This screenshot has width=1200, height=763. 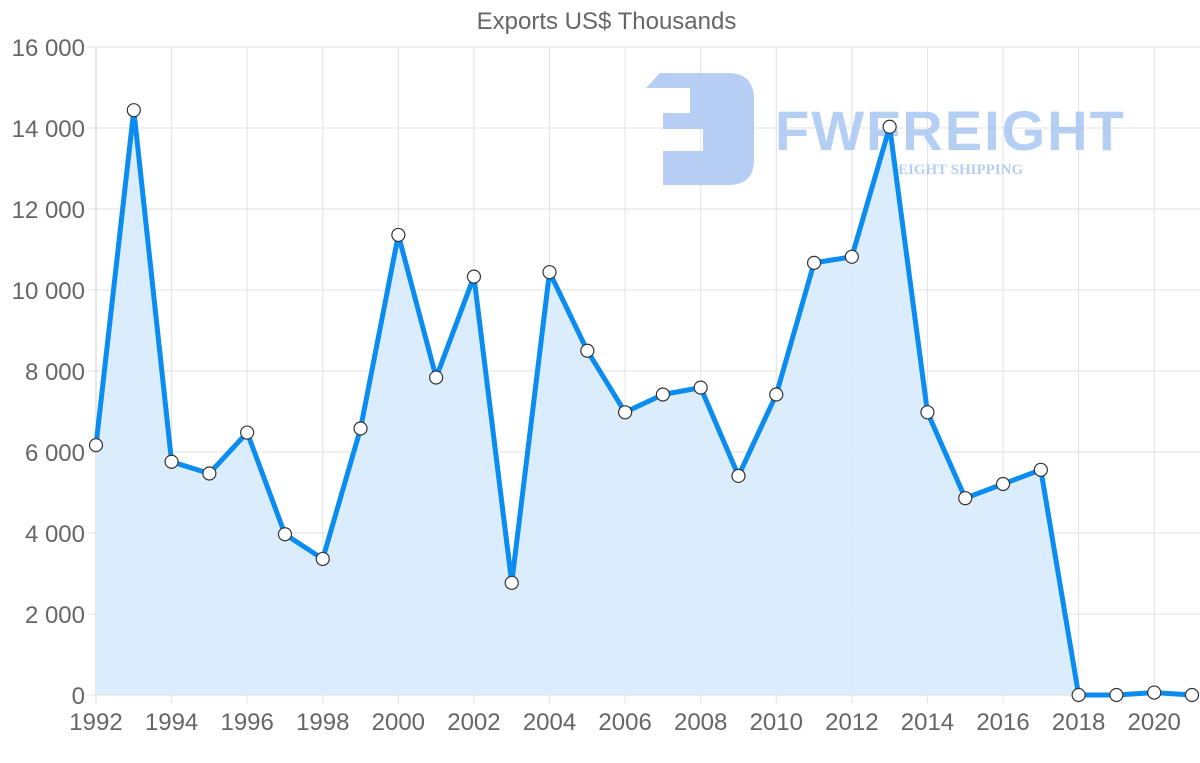 I want to click on x-tick-label: 2006, so click(x=624, y=722).